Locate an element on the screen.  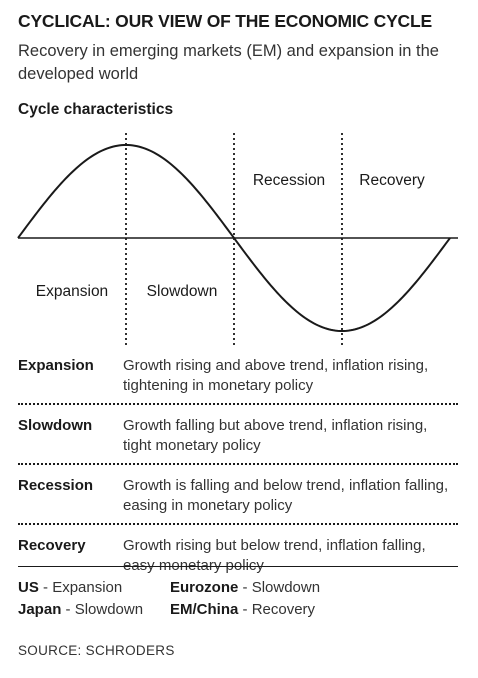
phase-label-recovery: Recovery is located at coordinates (392, 180).